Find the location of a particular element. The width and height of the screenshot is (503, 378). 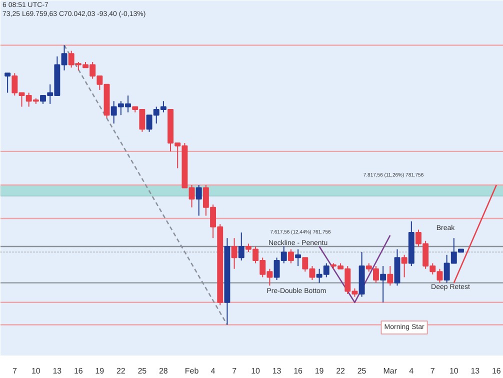

x-tick-label: 28 is located at coordinates (163, 371).